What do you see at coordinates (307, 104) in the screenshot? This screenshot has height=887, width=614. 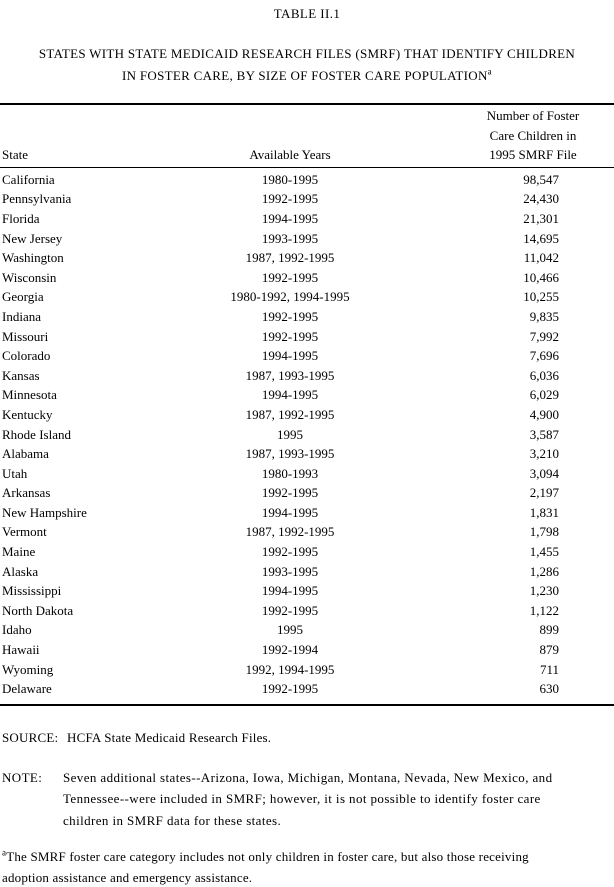 I see `table-top-rule` at bounding box center [307, 104].